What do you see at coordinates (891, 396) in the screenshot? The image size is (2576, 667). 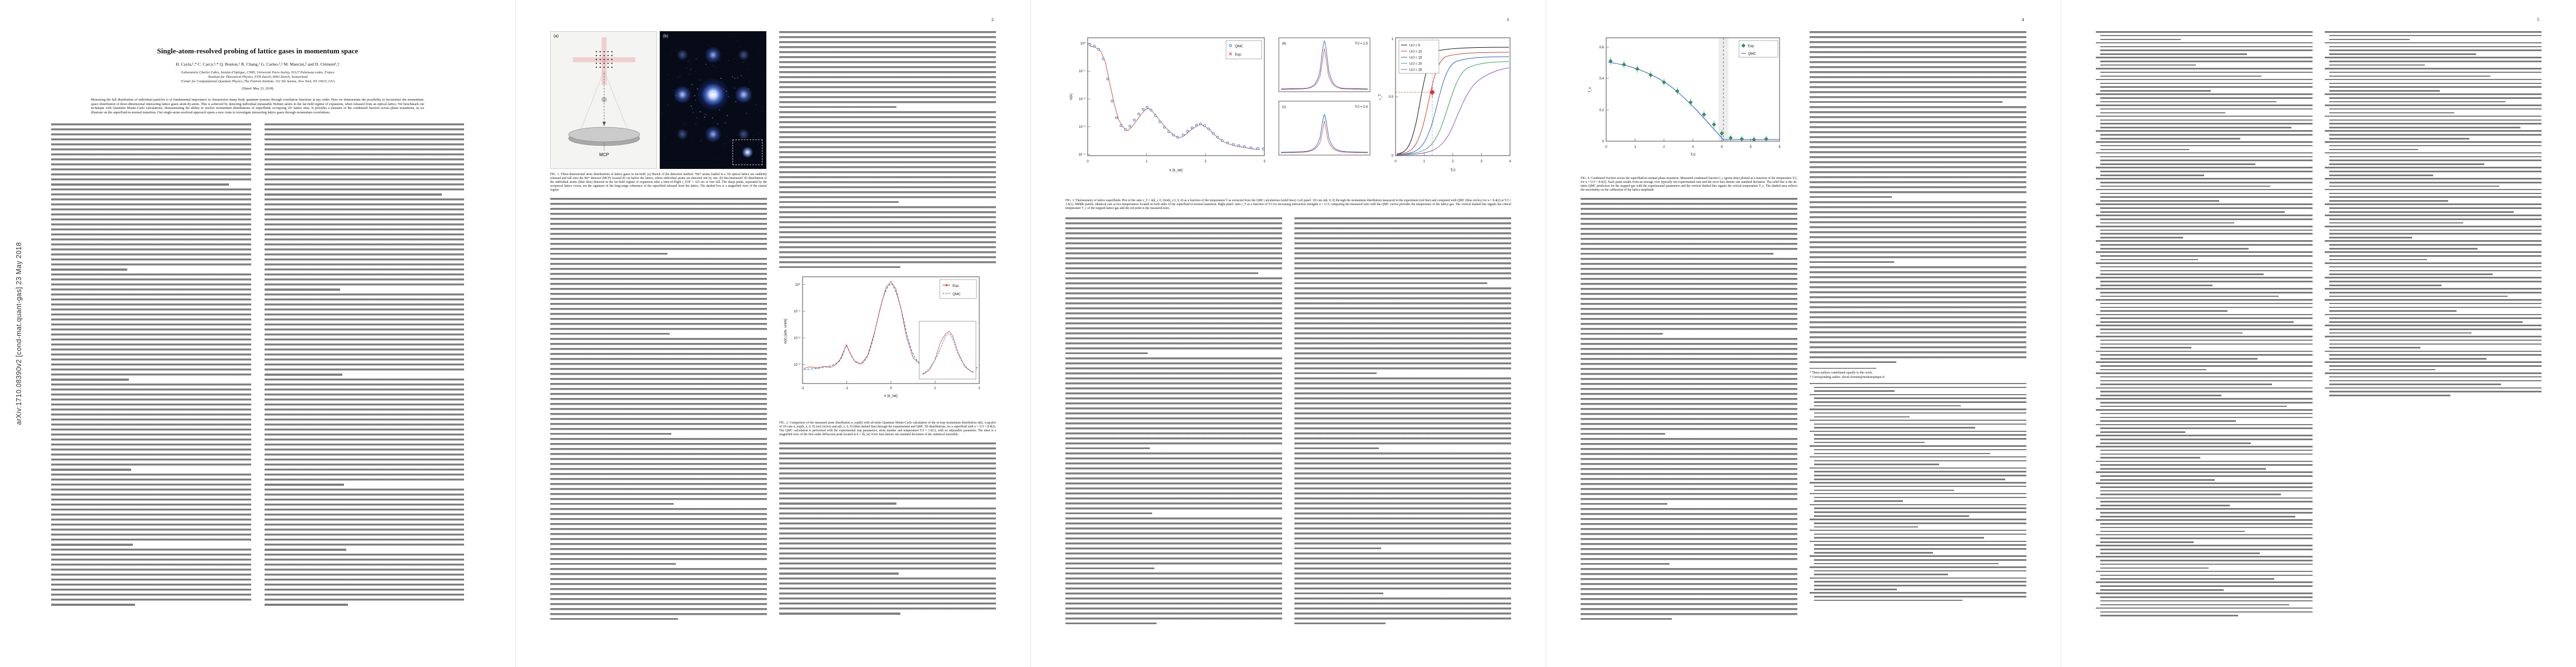 I see `x-axis-label: k [k_lat]` at bounding box center [891, 396].